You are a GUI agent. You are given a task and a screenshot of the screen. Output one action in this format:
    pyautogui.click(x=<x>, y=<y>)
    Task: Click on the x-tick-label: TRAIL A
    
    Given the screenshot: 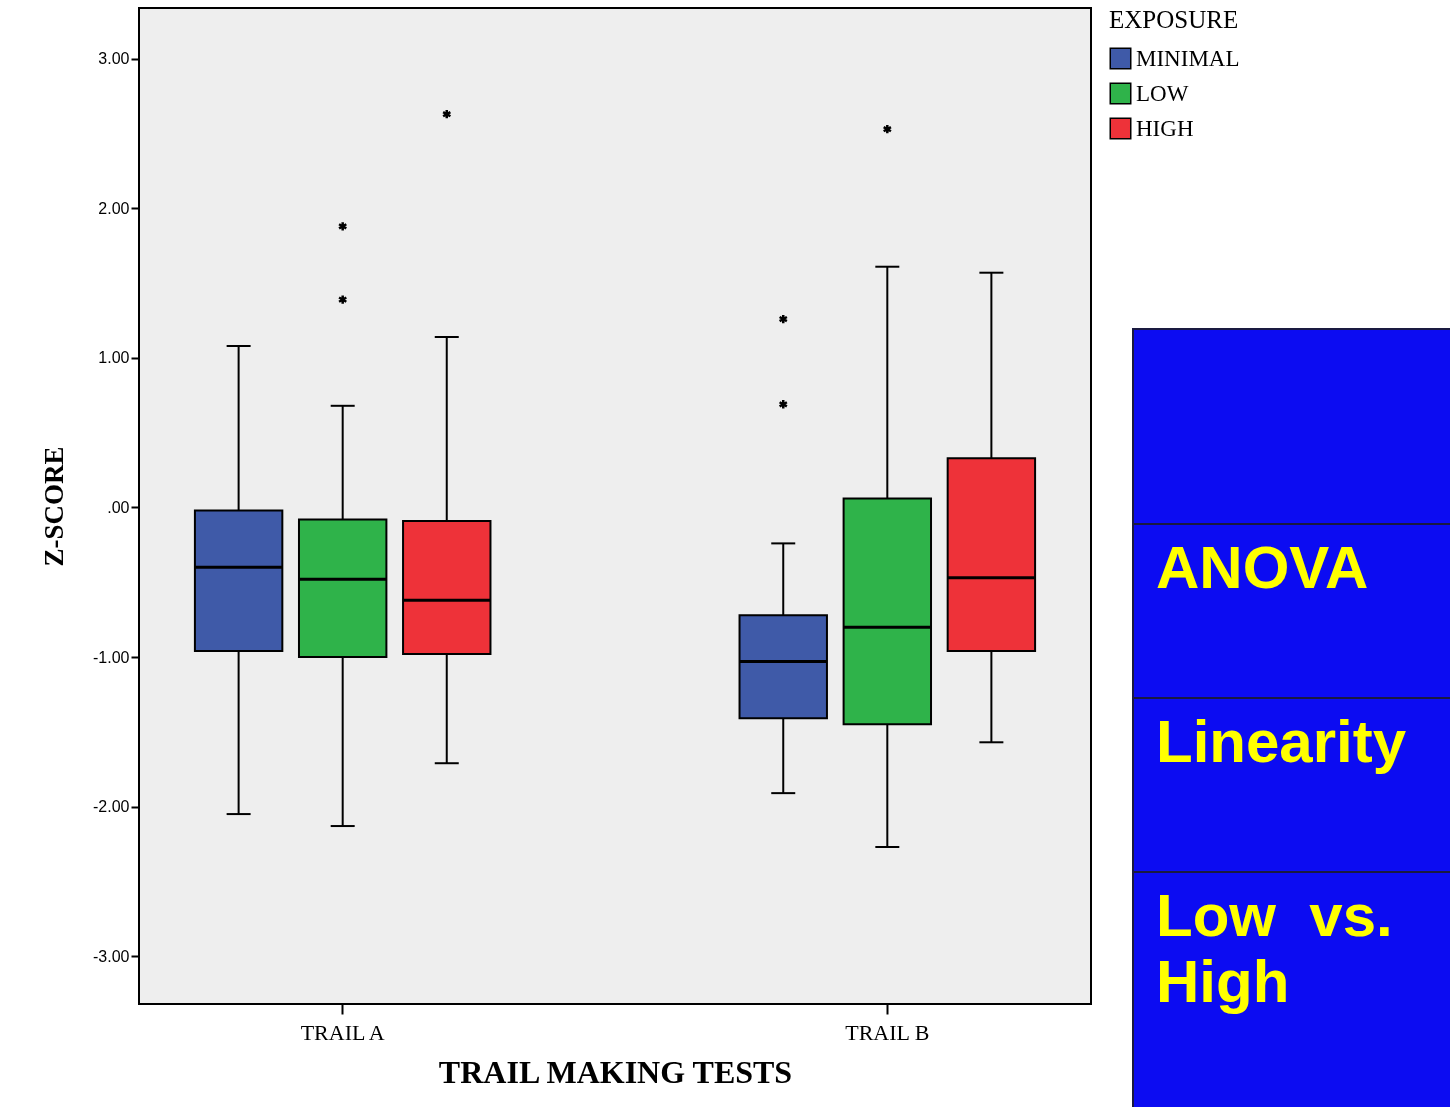 What is the action you would take?
    pyautogui.click(x=342, y=1032)
    